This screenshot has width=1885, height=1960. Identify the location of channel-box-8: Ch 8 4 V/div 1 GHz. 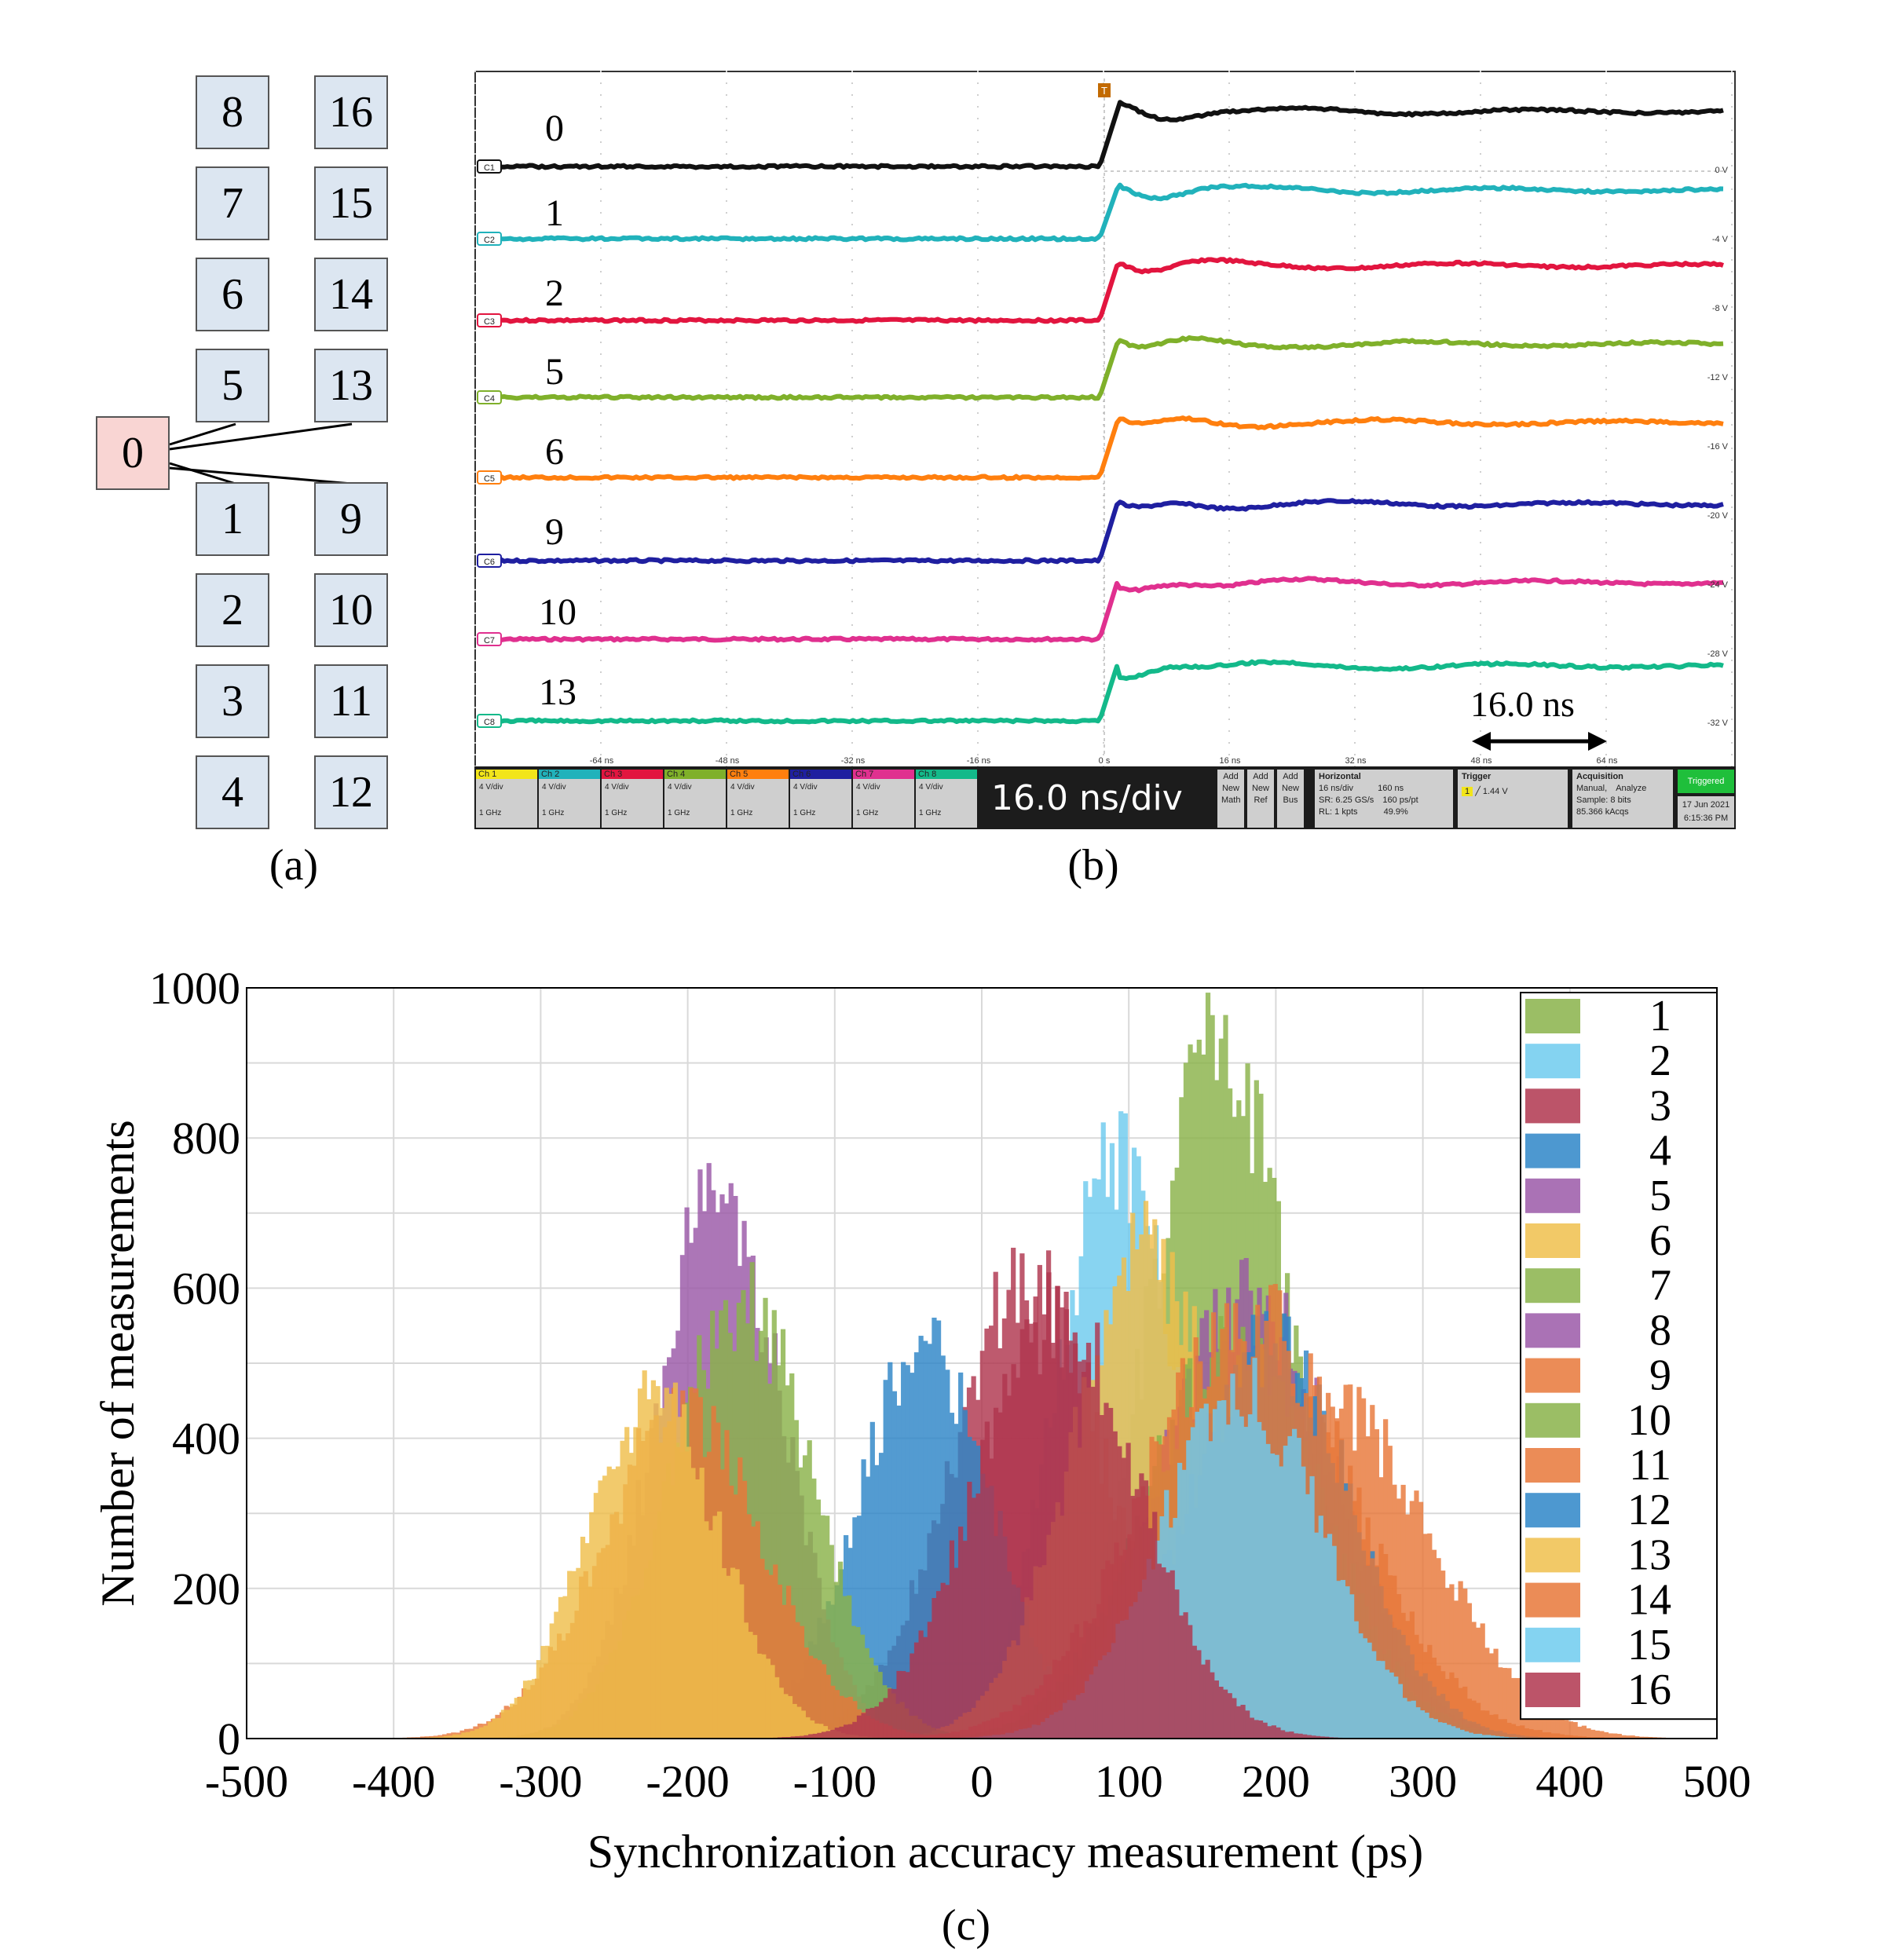
(946, 799).